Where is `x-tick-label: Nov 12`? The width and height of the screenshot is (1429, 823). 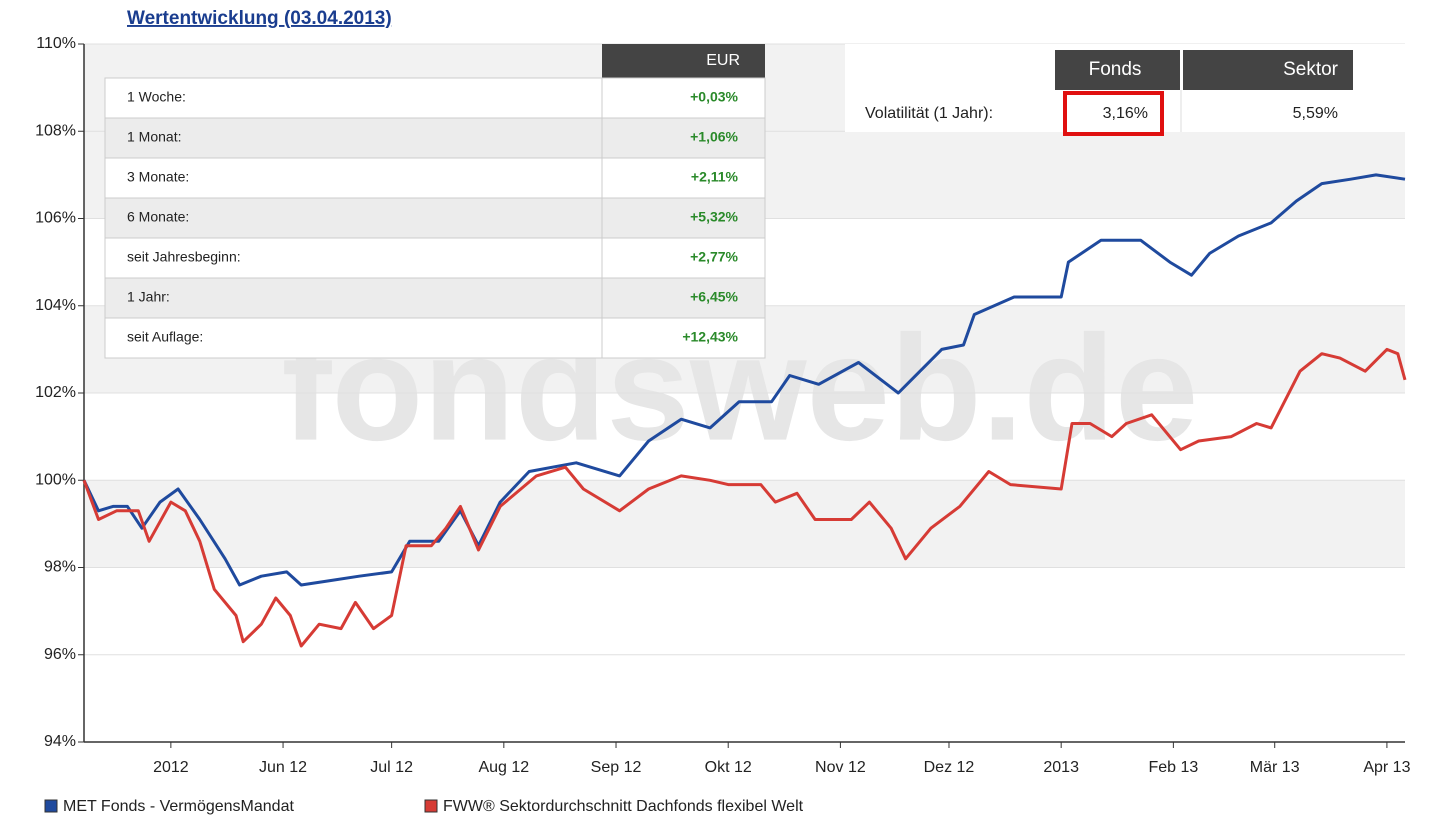
x-tick-label: Nov 12 is located at coordinates (840, 767).